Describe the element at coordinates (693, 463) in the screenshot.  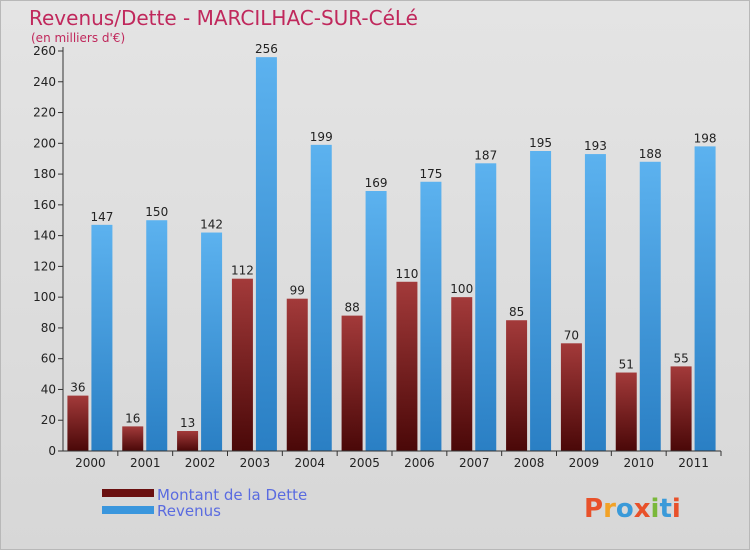
I see `x-tick-label: 2011` at that location.